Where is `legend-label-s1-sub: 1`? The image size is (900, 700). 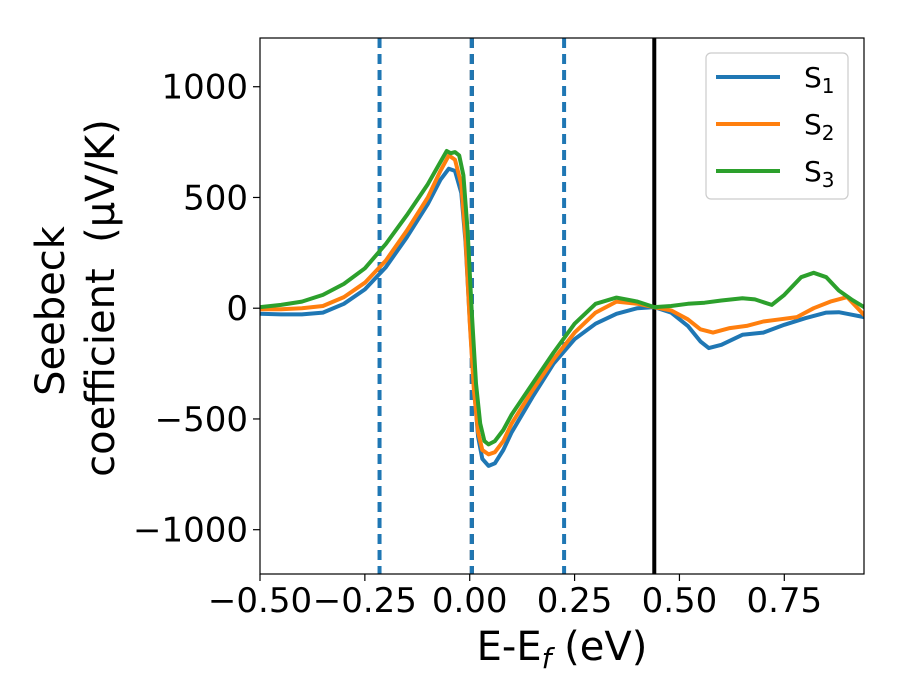
legend-label-s1-sub: 1 is located at coordinates (828, 86).